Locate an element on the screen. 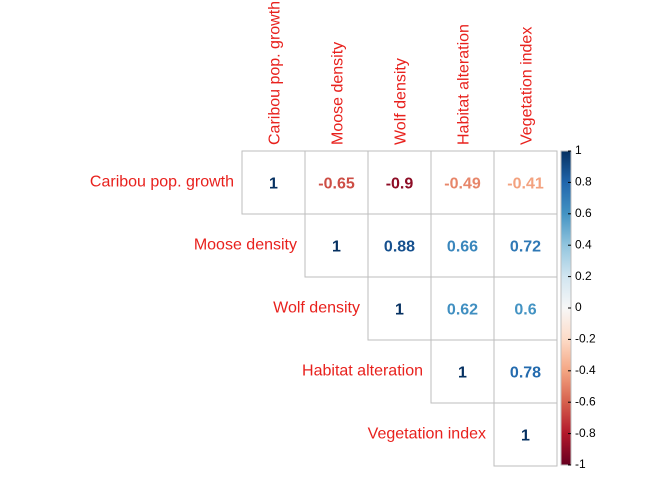  cell-value-2-4: 0.6 is located at coordinates (525, 310).